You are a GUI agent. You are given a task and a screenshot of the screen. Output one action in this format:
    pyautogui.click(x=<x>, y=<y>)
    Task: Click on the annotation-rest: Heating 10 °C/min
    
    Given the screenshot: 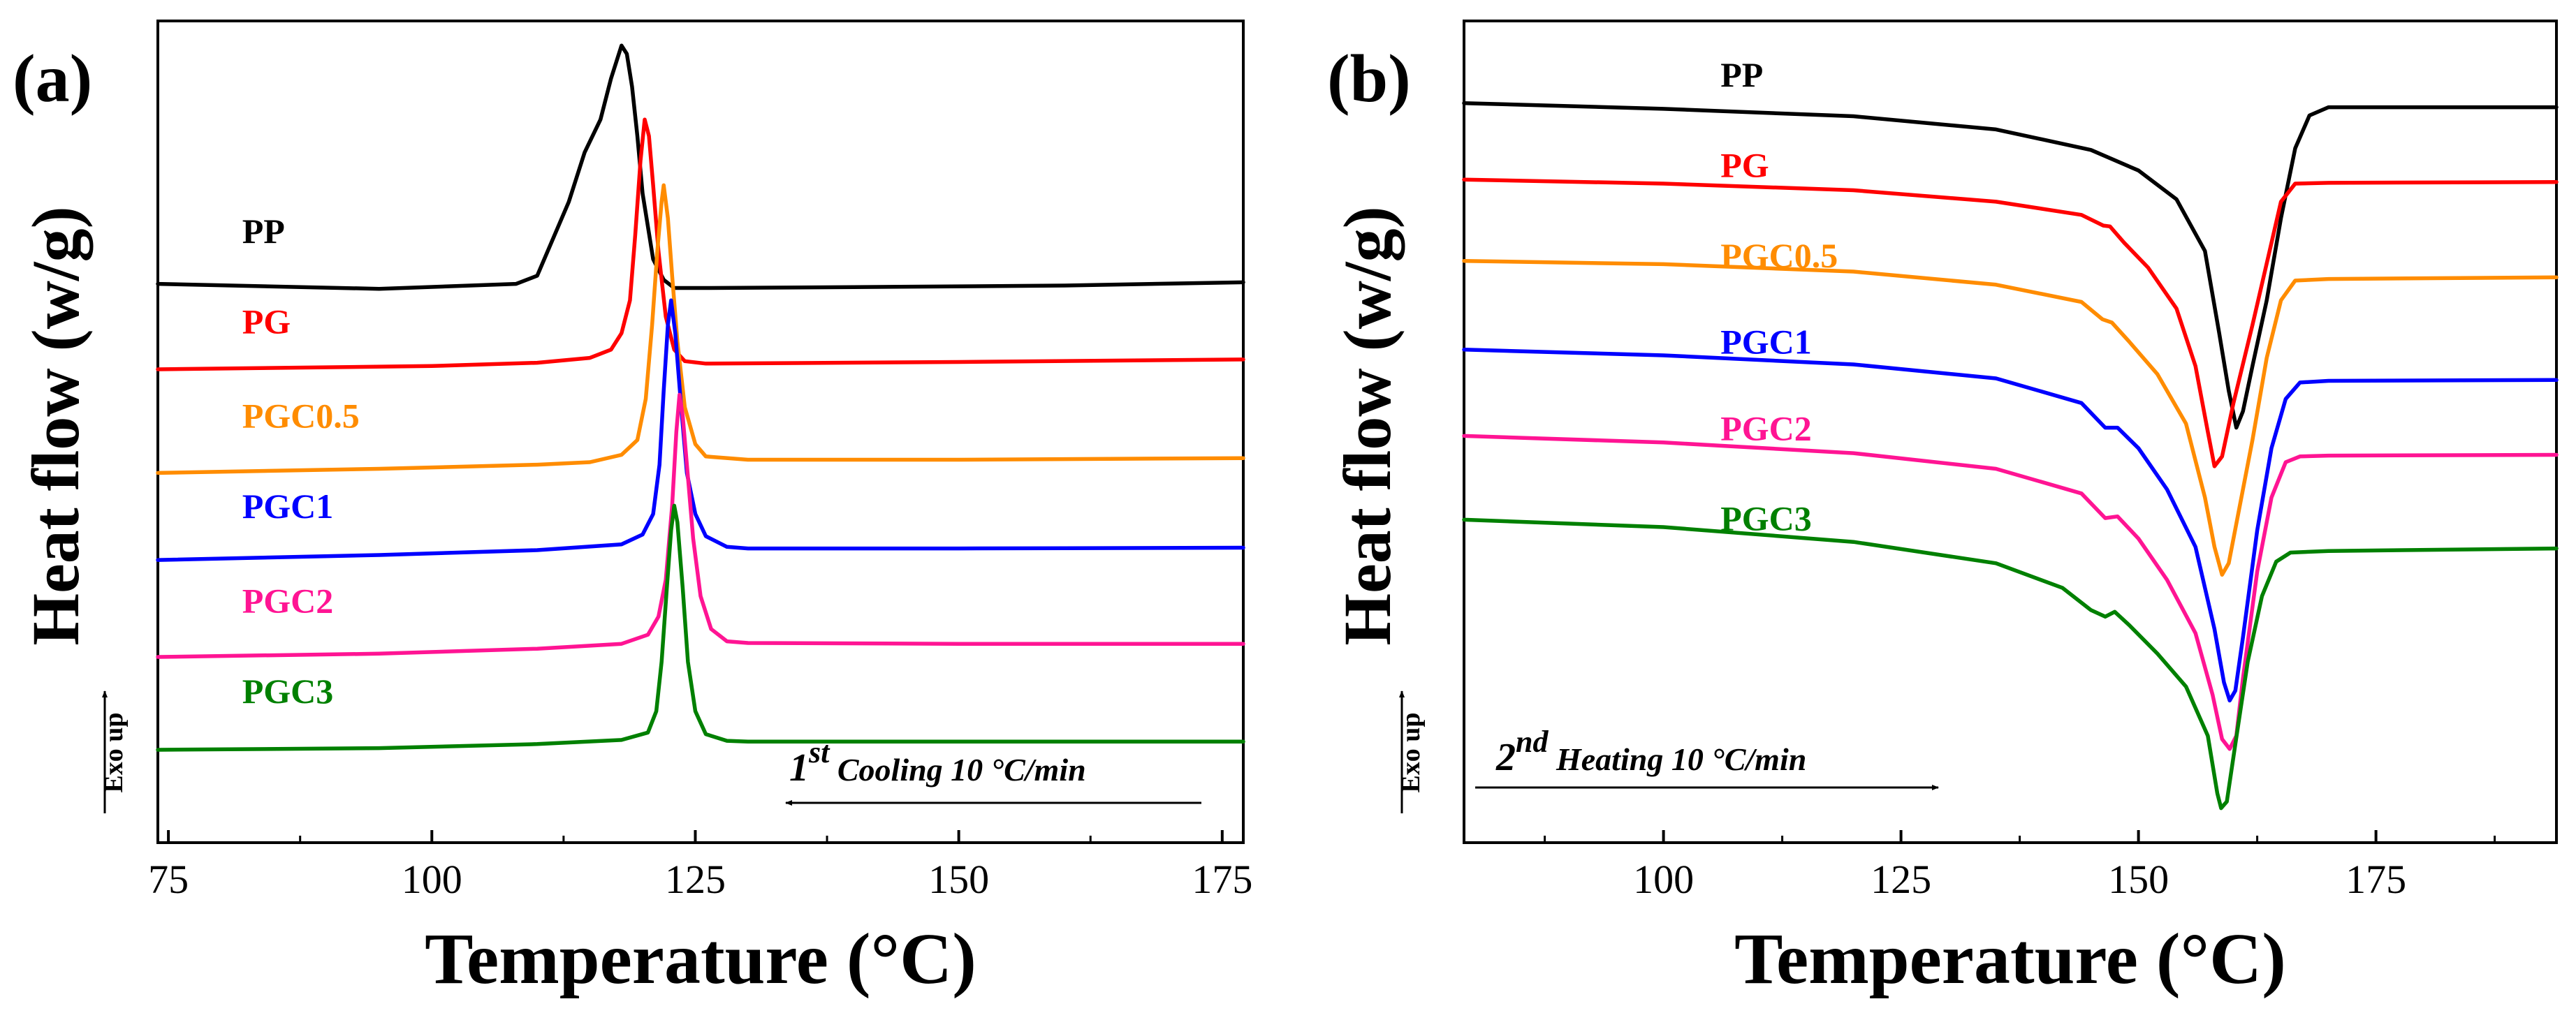 What is the action you would take?
    pyautogui.click(x=1677, y=759)
    